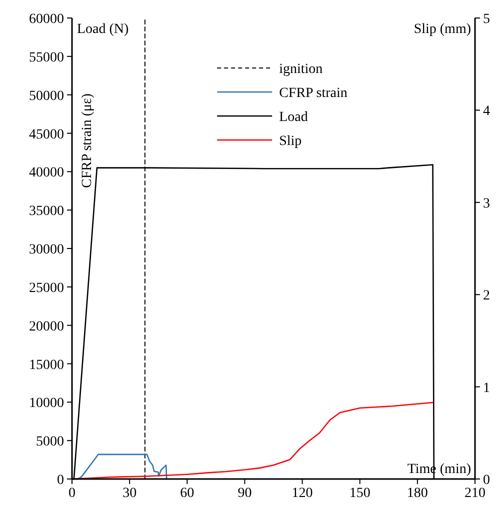  I want to click on y2-tick-label: 2, so click(486, 296).